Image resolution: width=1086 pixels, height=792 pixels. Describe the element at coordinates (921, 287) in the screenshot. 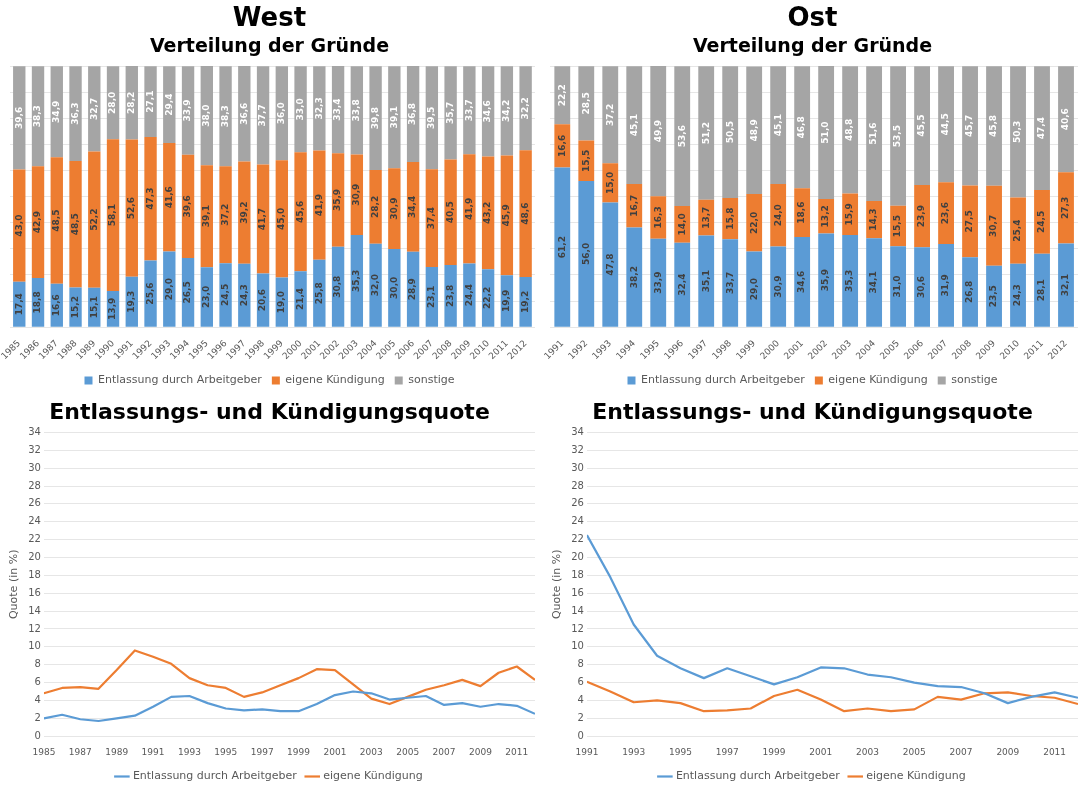

I see `data-label: 30,6` at that location.